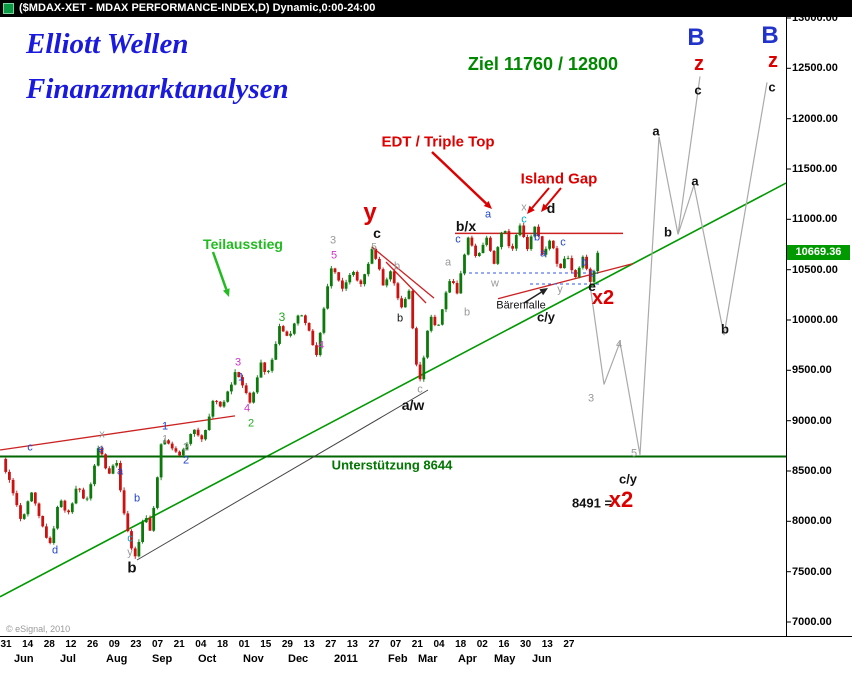  Describe the element at coordinates (114, 644) in the screenshot. I see `date-axis-label: 09` at that location.